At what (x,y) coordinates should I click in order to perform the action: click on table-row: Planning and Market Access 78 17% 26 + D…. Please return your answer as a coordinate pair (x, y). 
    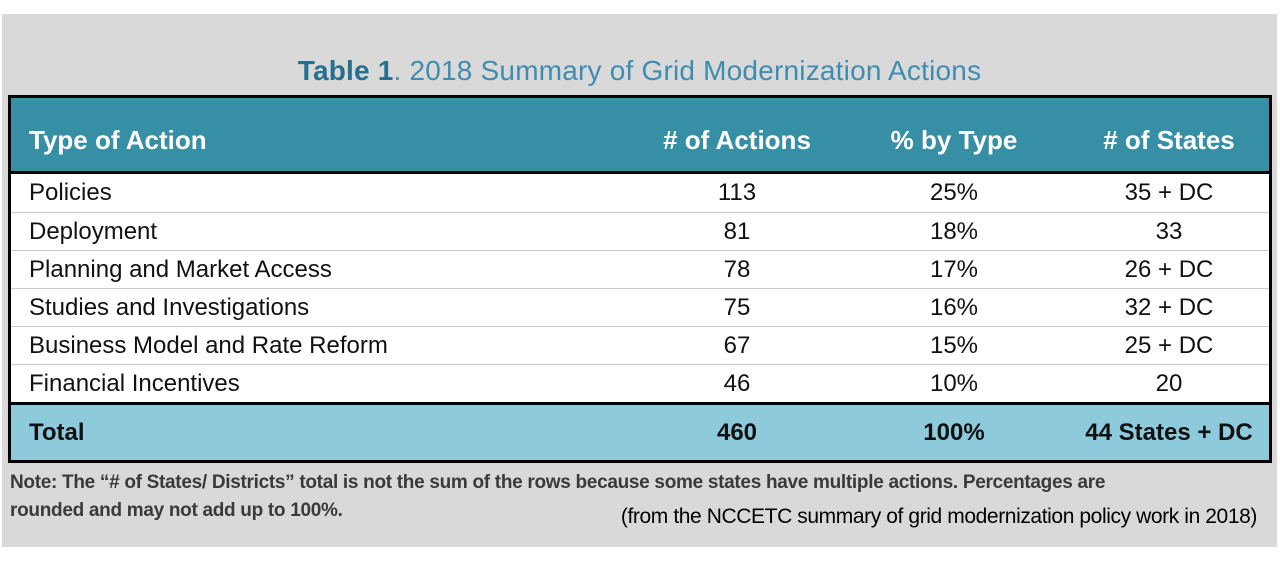
    Looking at the image, I should click on (640, 269).